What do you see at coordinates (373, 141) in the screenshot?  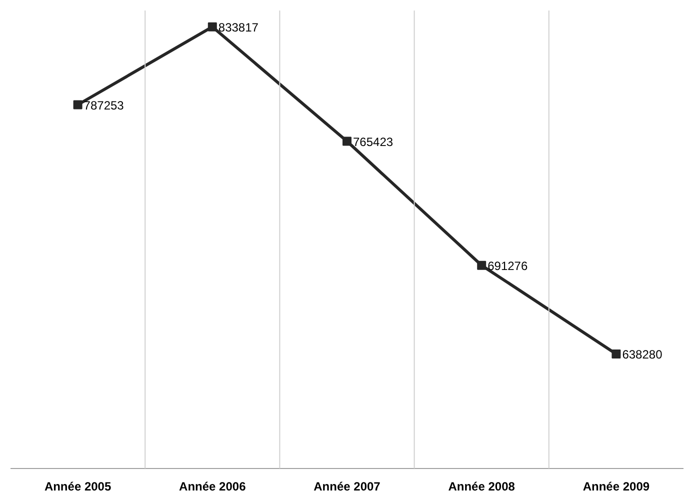 I see `data-label: 765423` at bounding box center [373, 141].